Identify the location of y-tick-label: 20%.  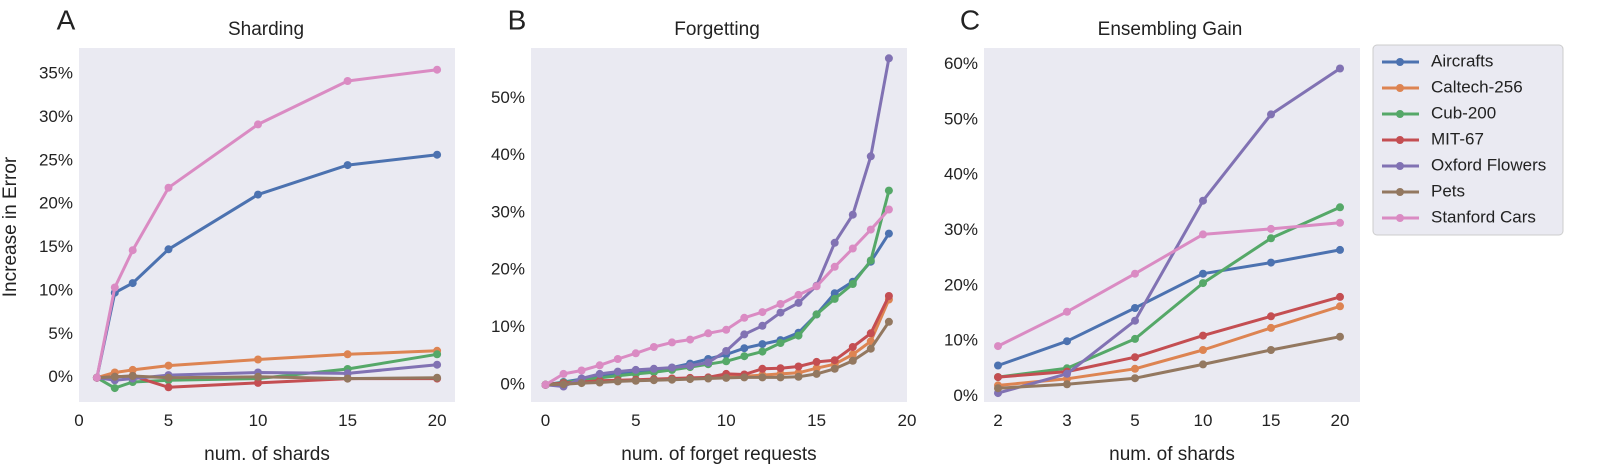
(961, 284).